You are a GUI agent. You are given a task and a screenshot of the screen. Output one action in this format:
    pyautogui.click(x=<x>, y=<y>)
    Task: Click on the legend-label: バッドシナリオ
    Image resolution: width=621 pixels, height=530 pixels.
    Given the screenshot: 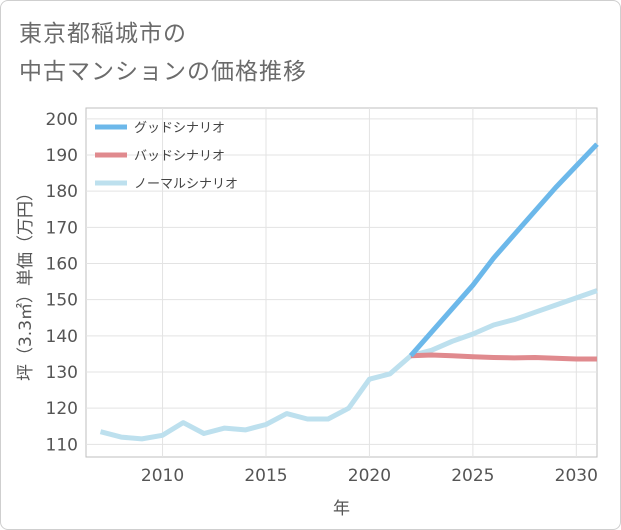 What is the action you would take?
    pyautogui.click(x=179, y=156)
    